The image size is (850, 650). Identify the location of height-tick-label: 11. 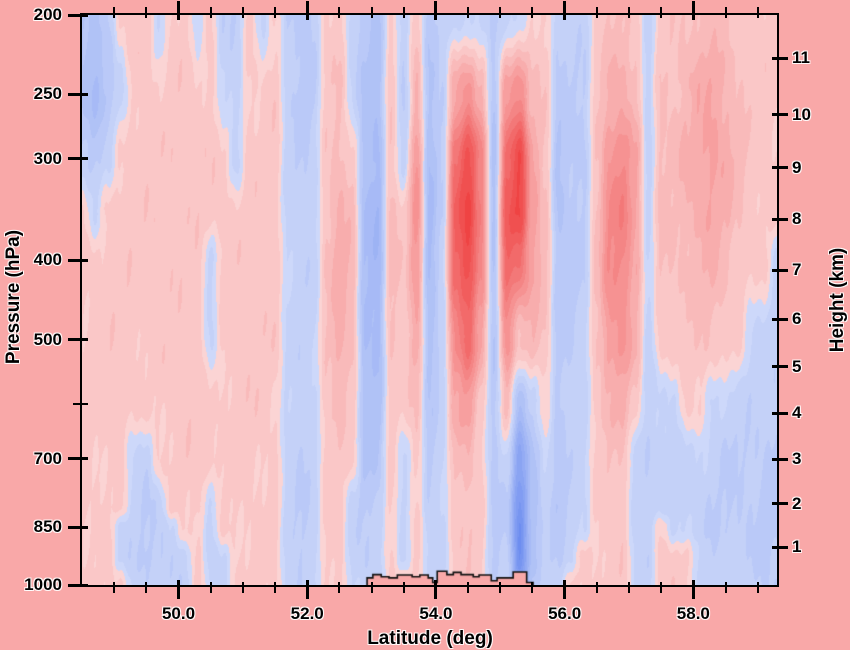
(801, 58).